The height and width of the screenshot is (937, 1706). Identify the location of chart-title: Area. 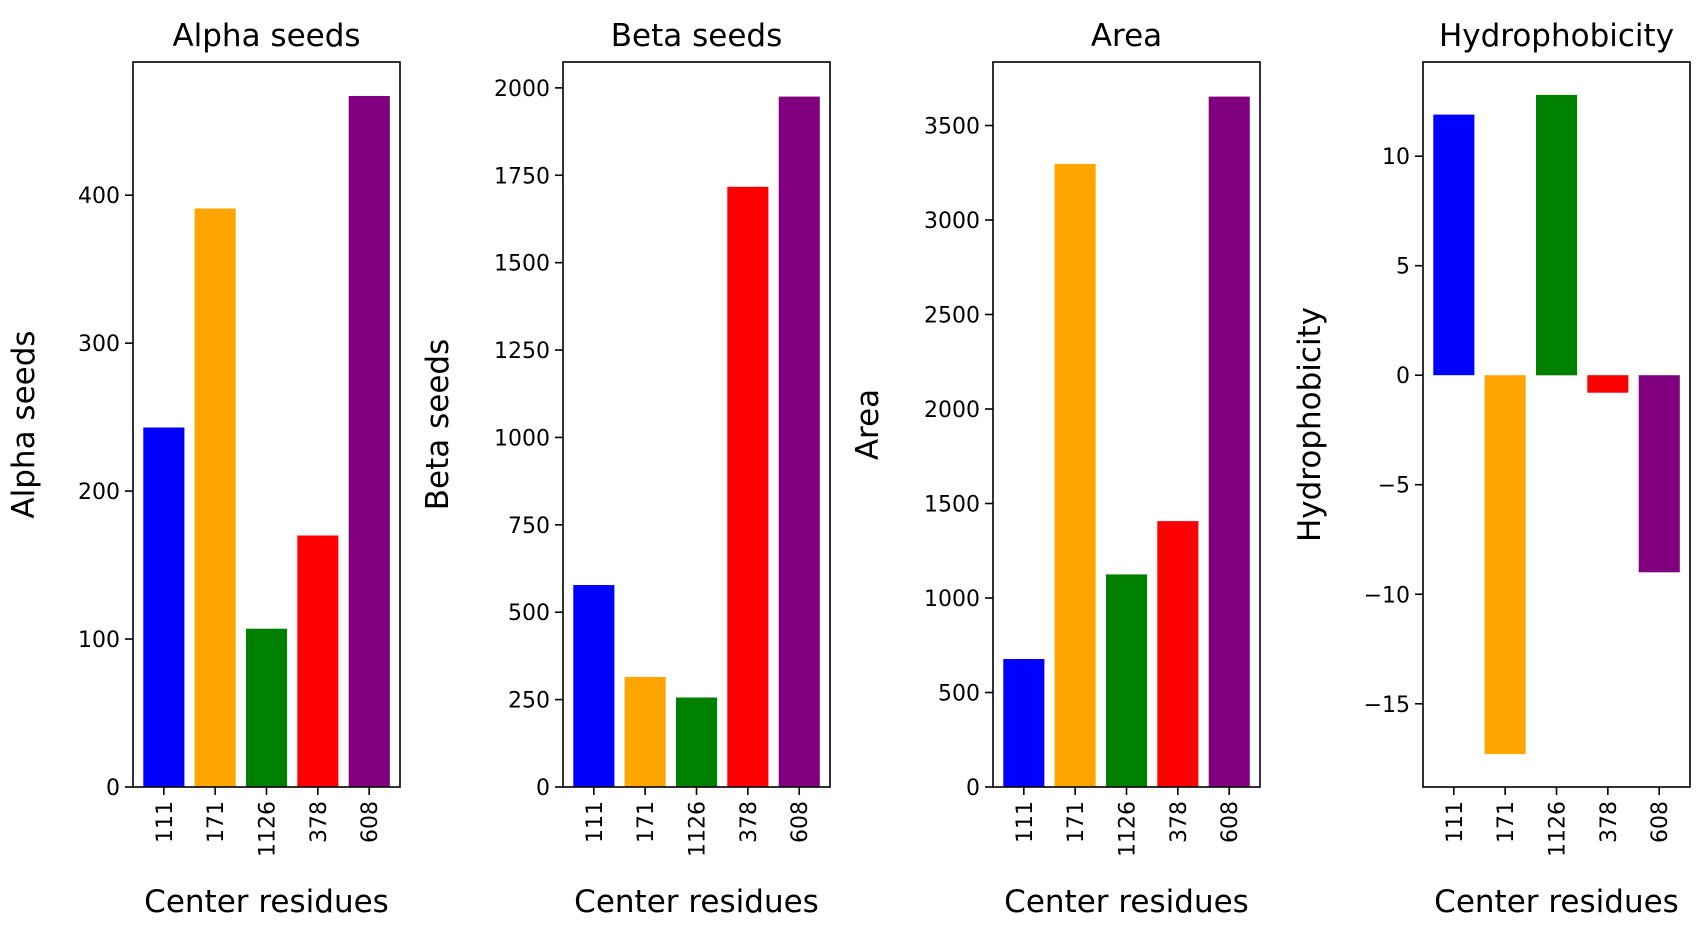
(1126, 36).